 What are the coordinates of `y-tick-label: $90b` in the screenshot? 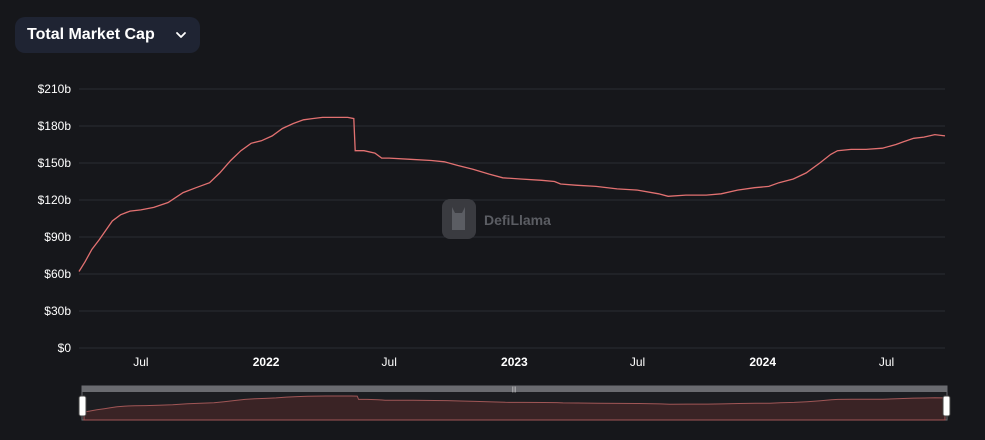 It's located at (57, 237).